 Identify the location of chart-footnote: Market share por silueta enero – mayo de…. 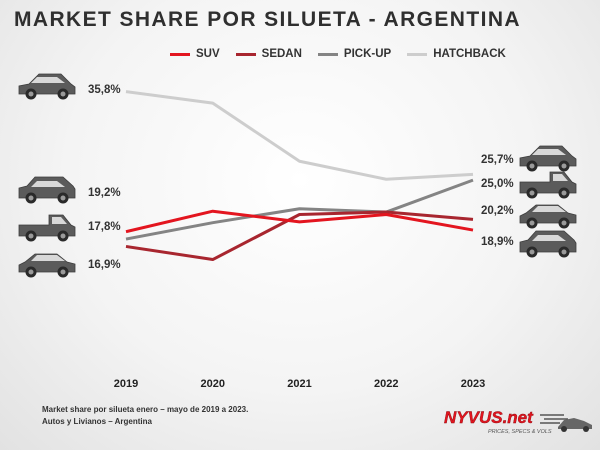
(145, 416).